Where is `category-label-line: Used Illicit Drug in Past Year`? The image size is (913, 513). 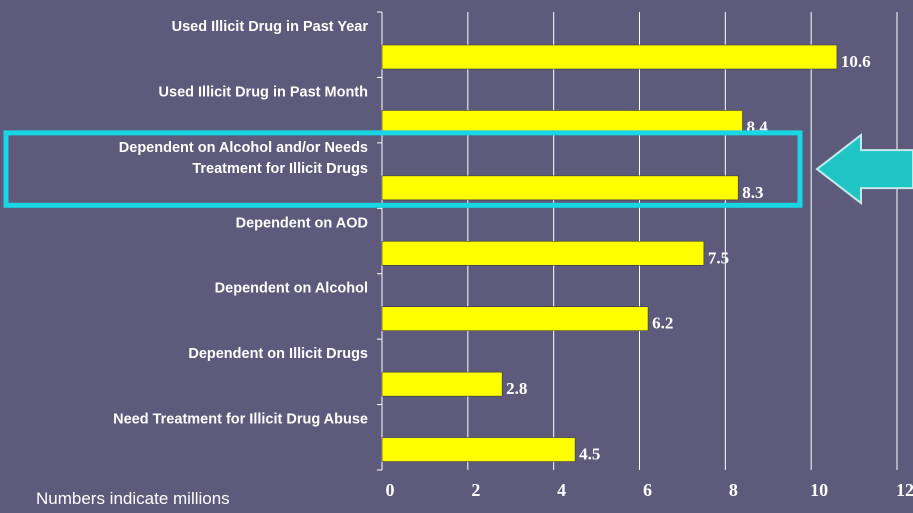
category-label-line: Used Illicit Drug in Past Year is located at coordinates (270, 27).